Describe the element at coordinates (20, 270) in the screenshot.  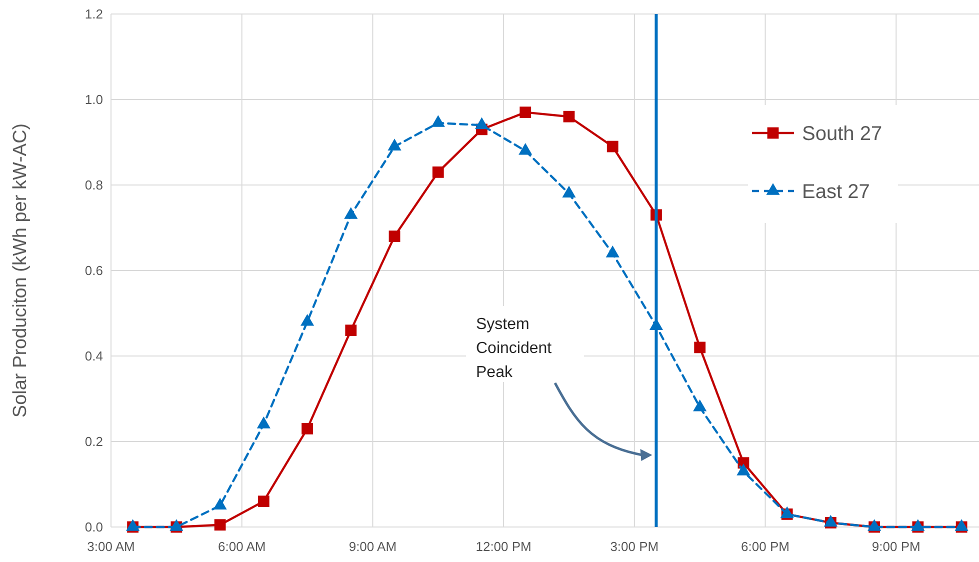
I see `y-axis-title: Solar Produciton (kWh per kW-AC)` at that location.